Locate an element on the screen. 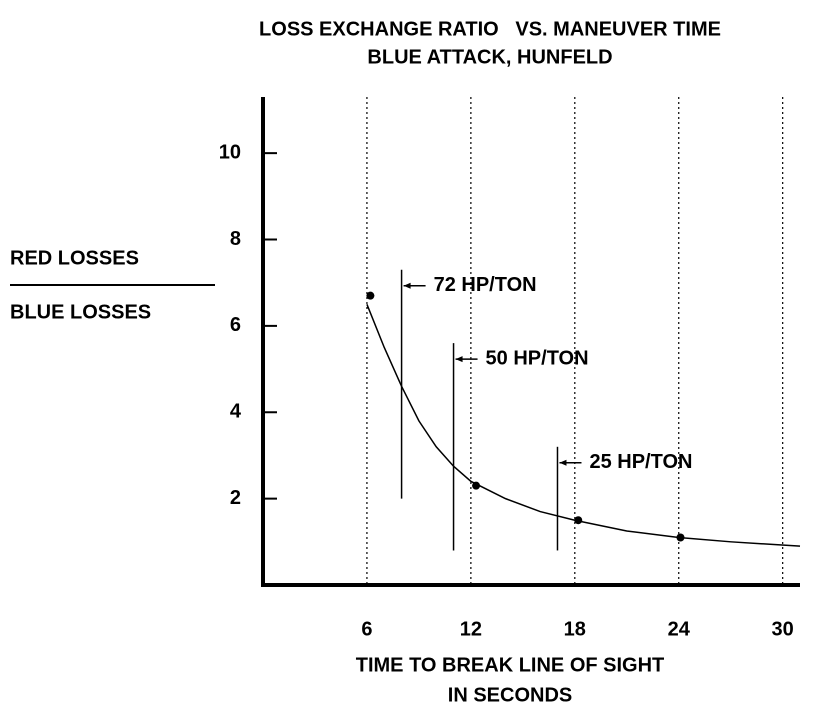  x-tick-label: 24 is located at coordinates (679, 629).